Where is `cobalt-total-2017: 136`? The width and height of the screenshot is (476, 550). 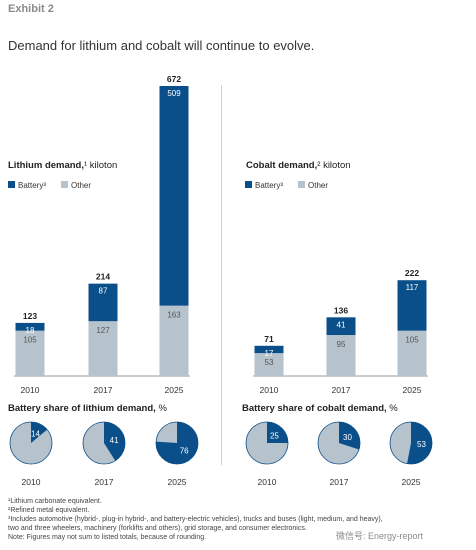 cobalt-total-2017: 136 is located at coordinates (341, 310).